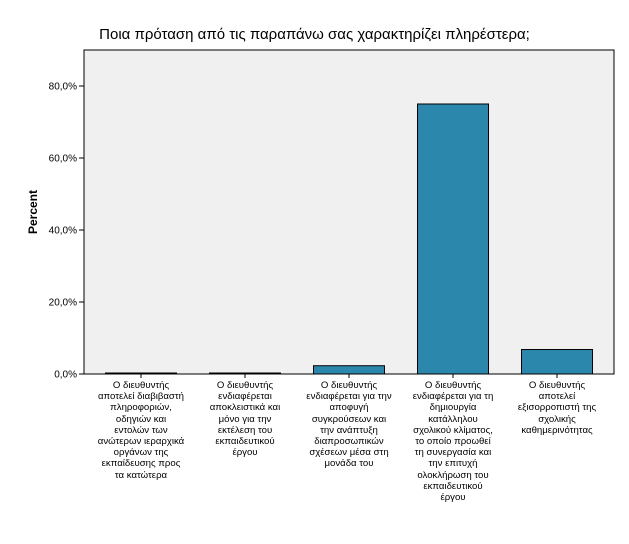 The height and width of the screenshot is (544, 629). Describe the element at coordinates (63, 159) in the screenshot. I see `y-tick-label-4: 60,0%` at that location.